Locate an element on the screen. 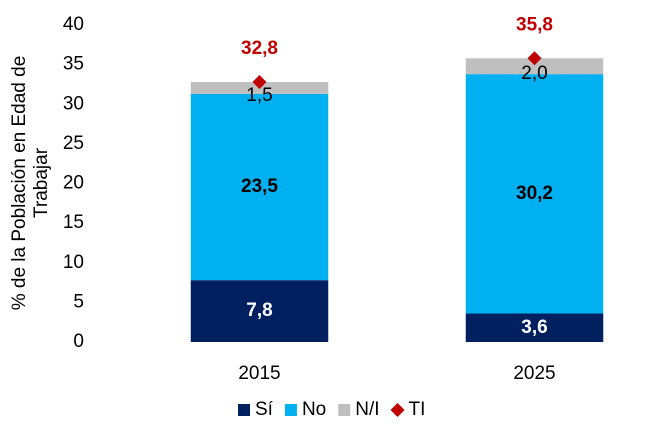 The height and width of the screenshot is (427, 649). y-axis-label-line: % de la Población en Edad de is located at coordinates (19, 183).